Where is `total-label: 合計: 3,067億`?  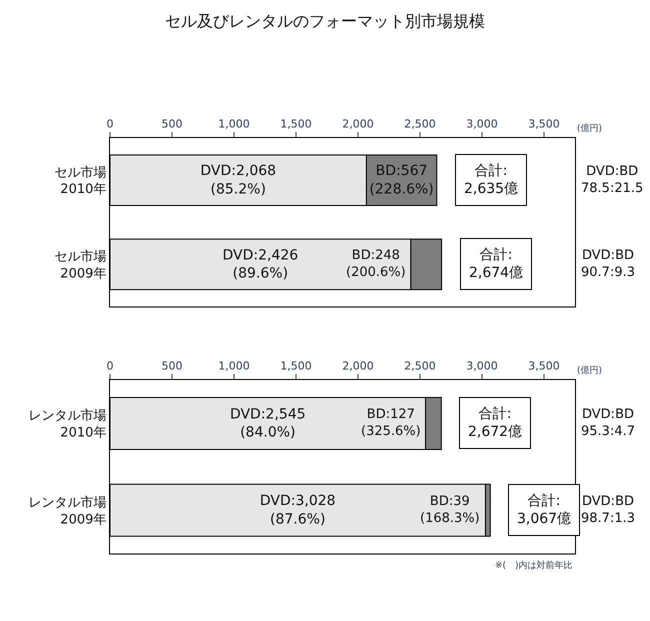 total-label: 合計: 3,067億 is located at coordinates (544, 510).